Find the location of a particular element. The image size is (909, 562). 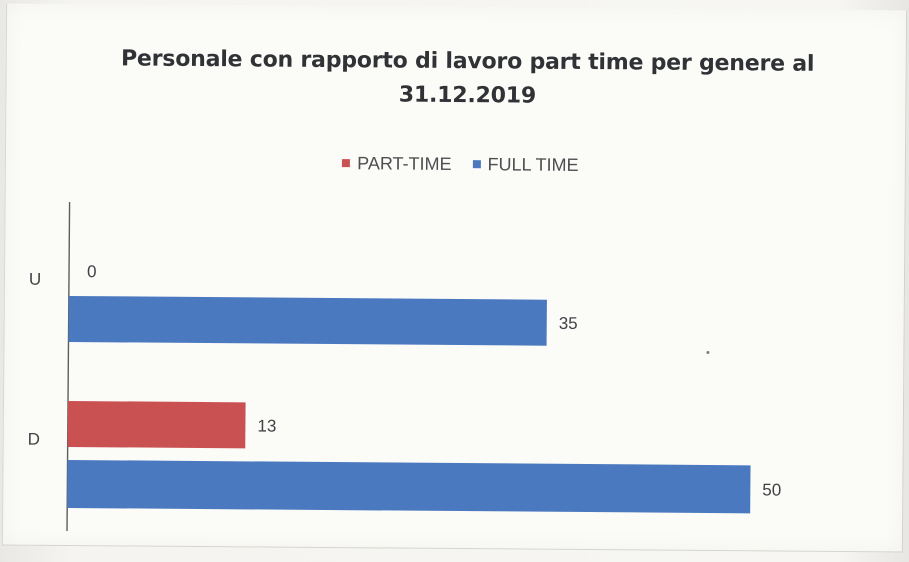

y-tick-label: U is located at coordinates (35, 279).